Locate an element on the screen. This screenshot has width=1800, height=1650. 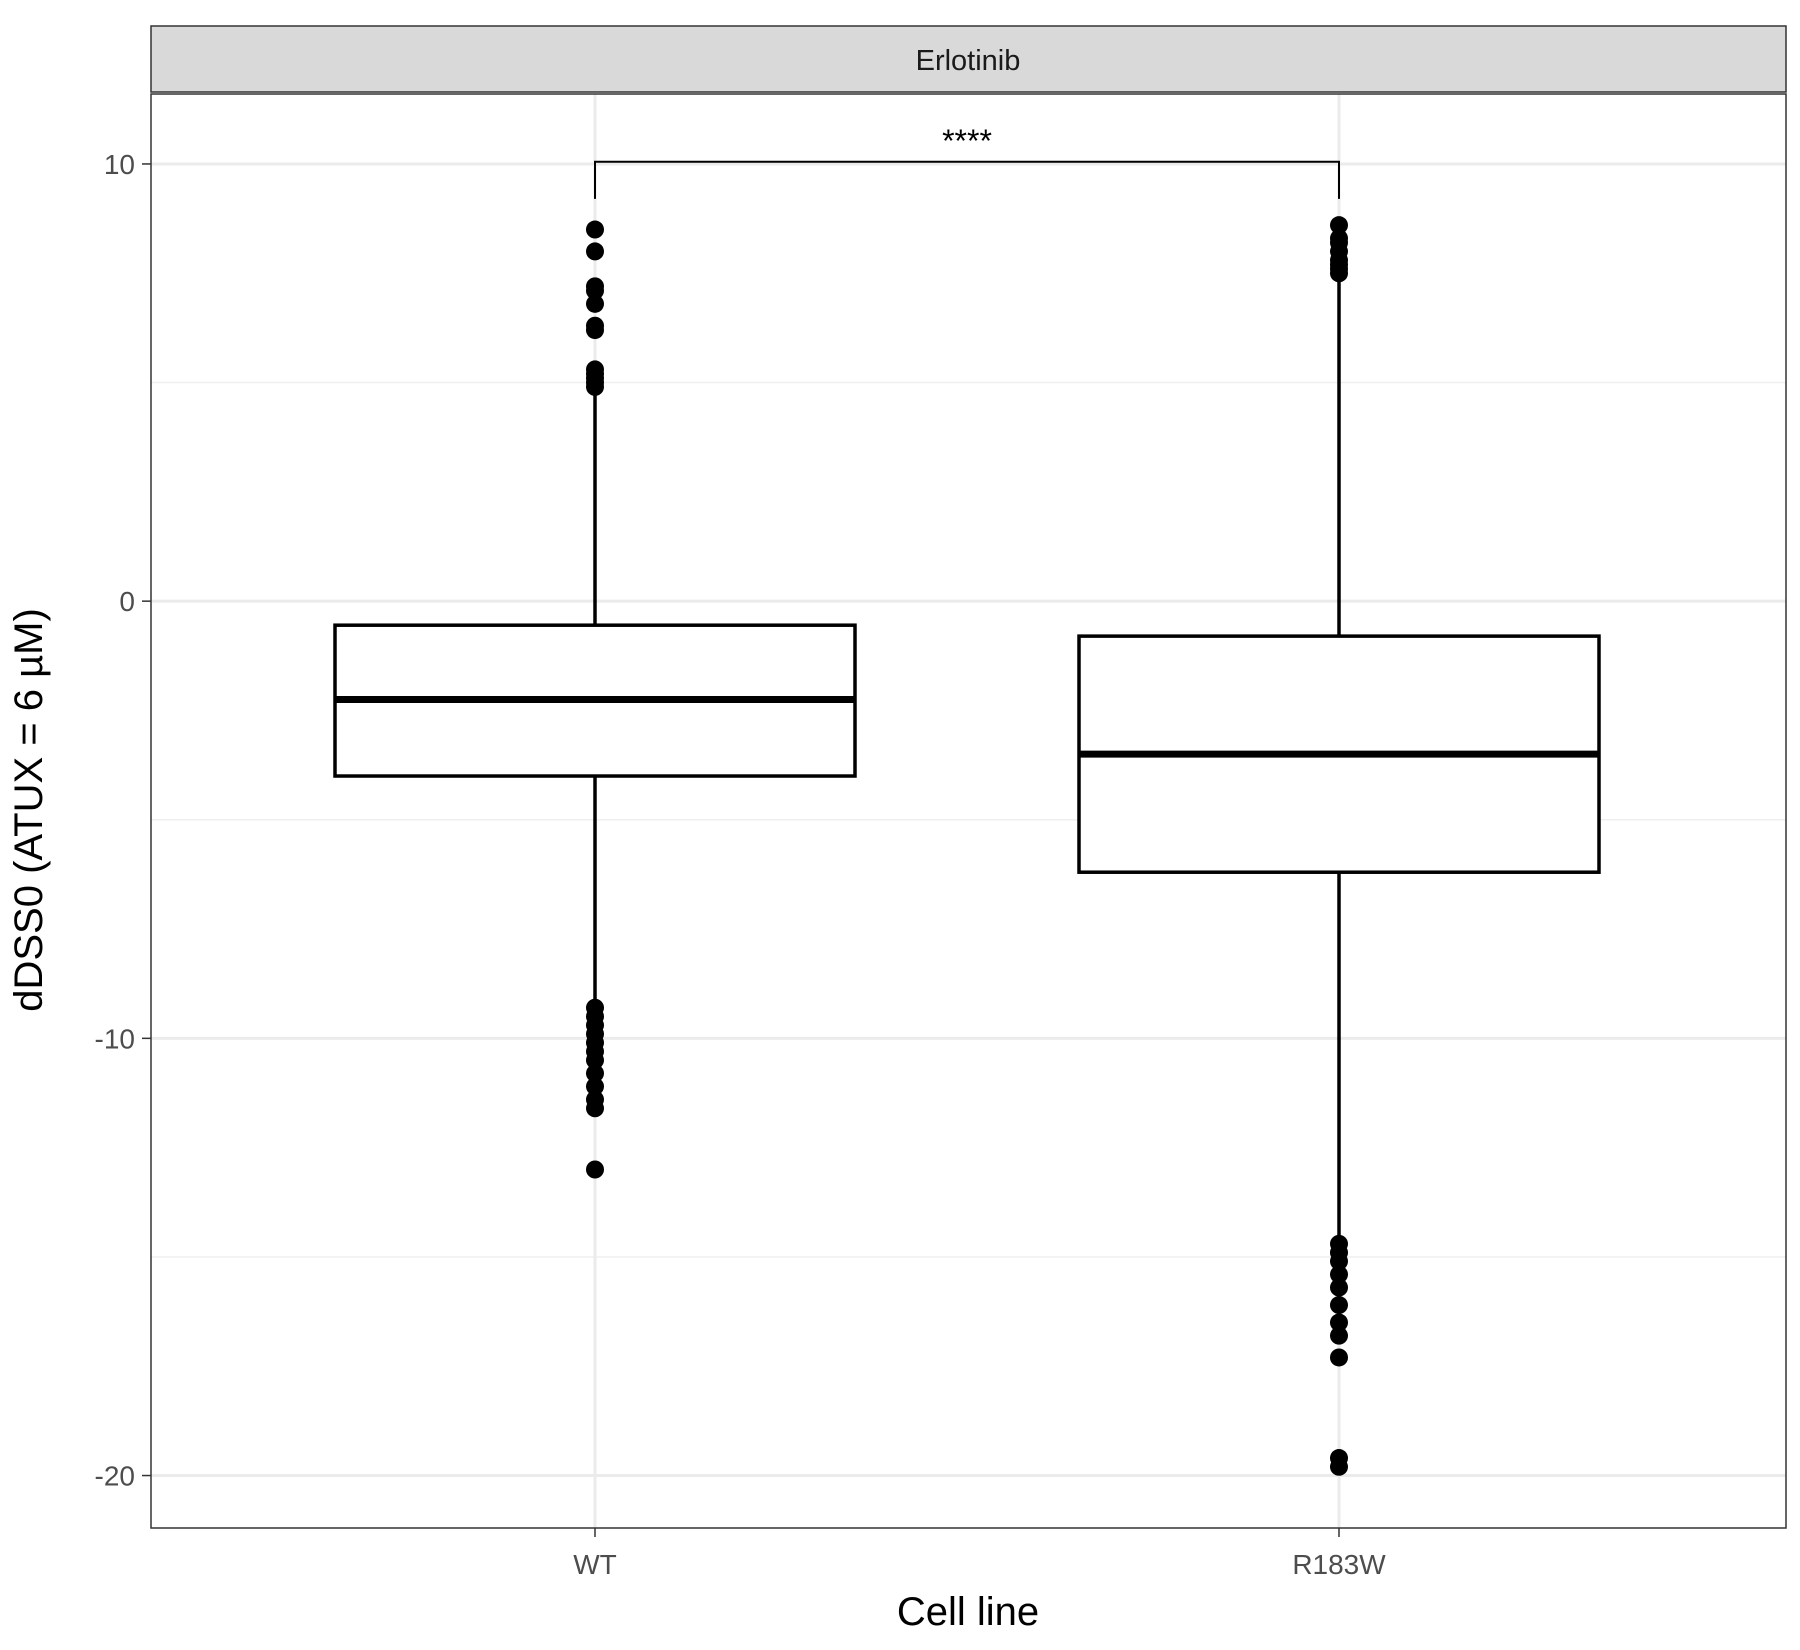
y-tick-label: 0 is located at coordinates (127, 601).